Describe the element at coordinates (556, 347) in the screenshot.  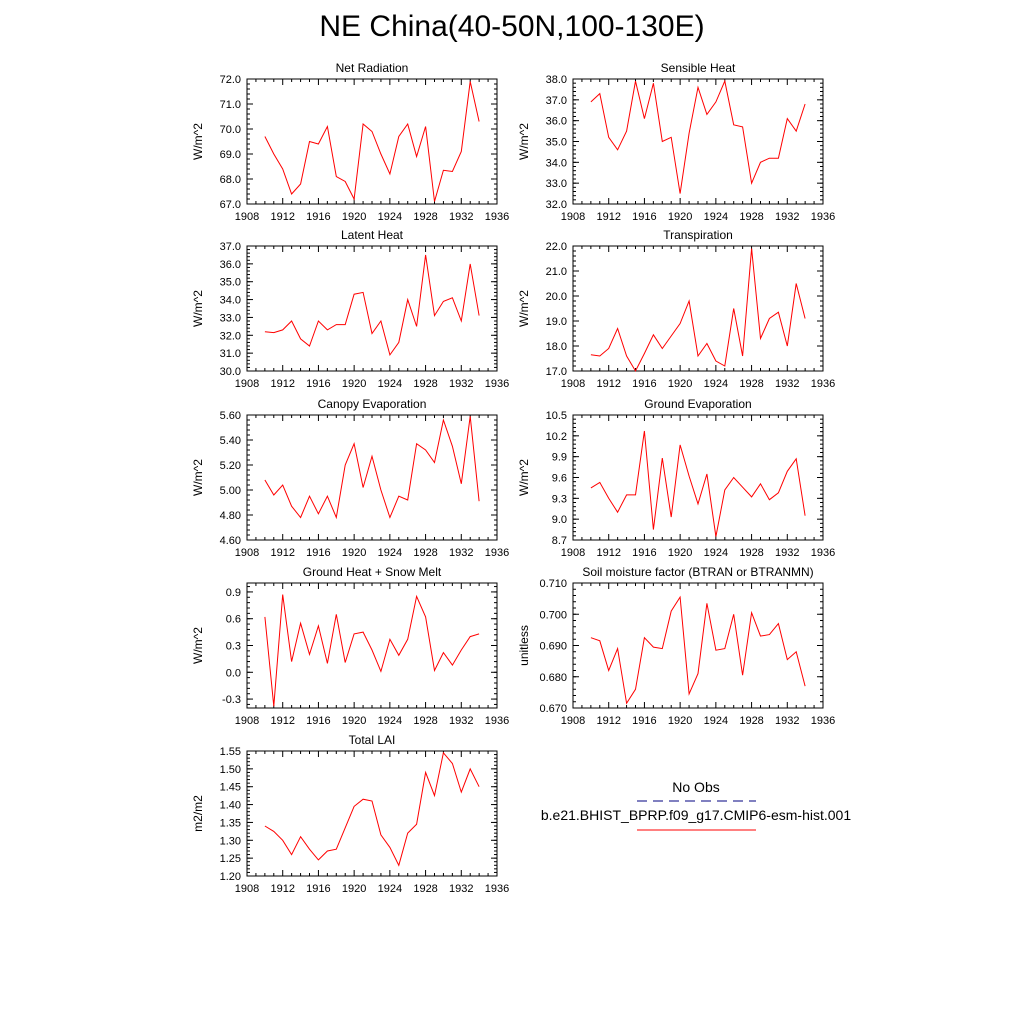
I see `y-tick-label: 18.0` at that location.